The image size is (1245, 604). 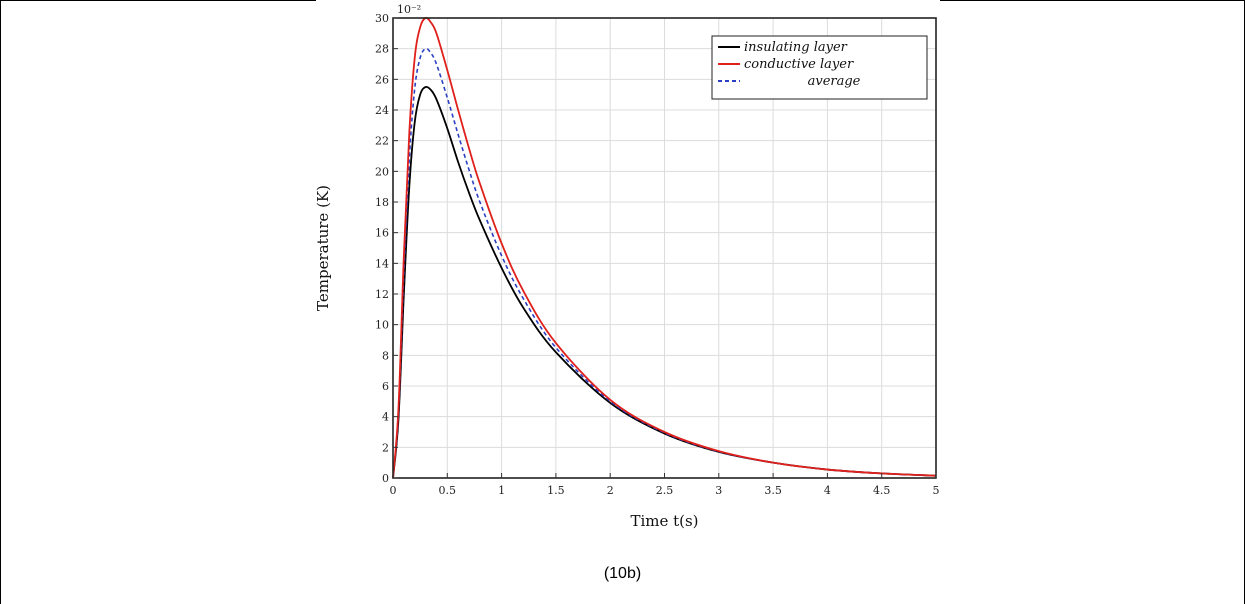 I want to click on figure-caption: (10b), so click(x=622, y=573).